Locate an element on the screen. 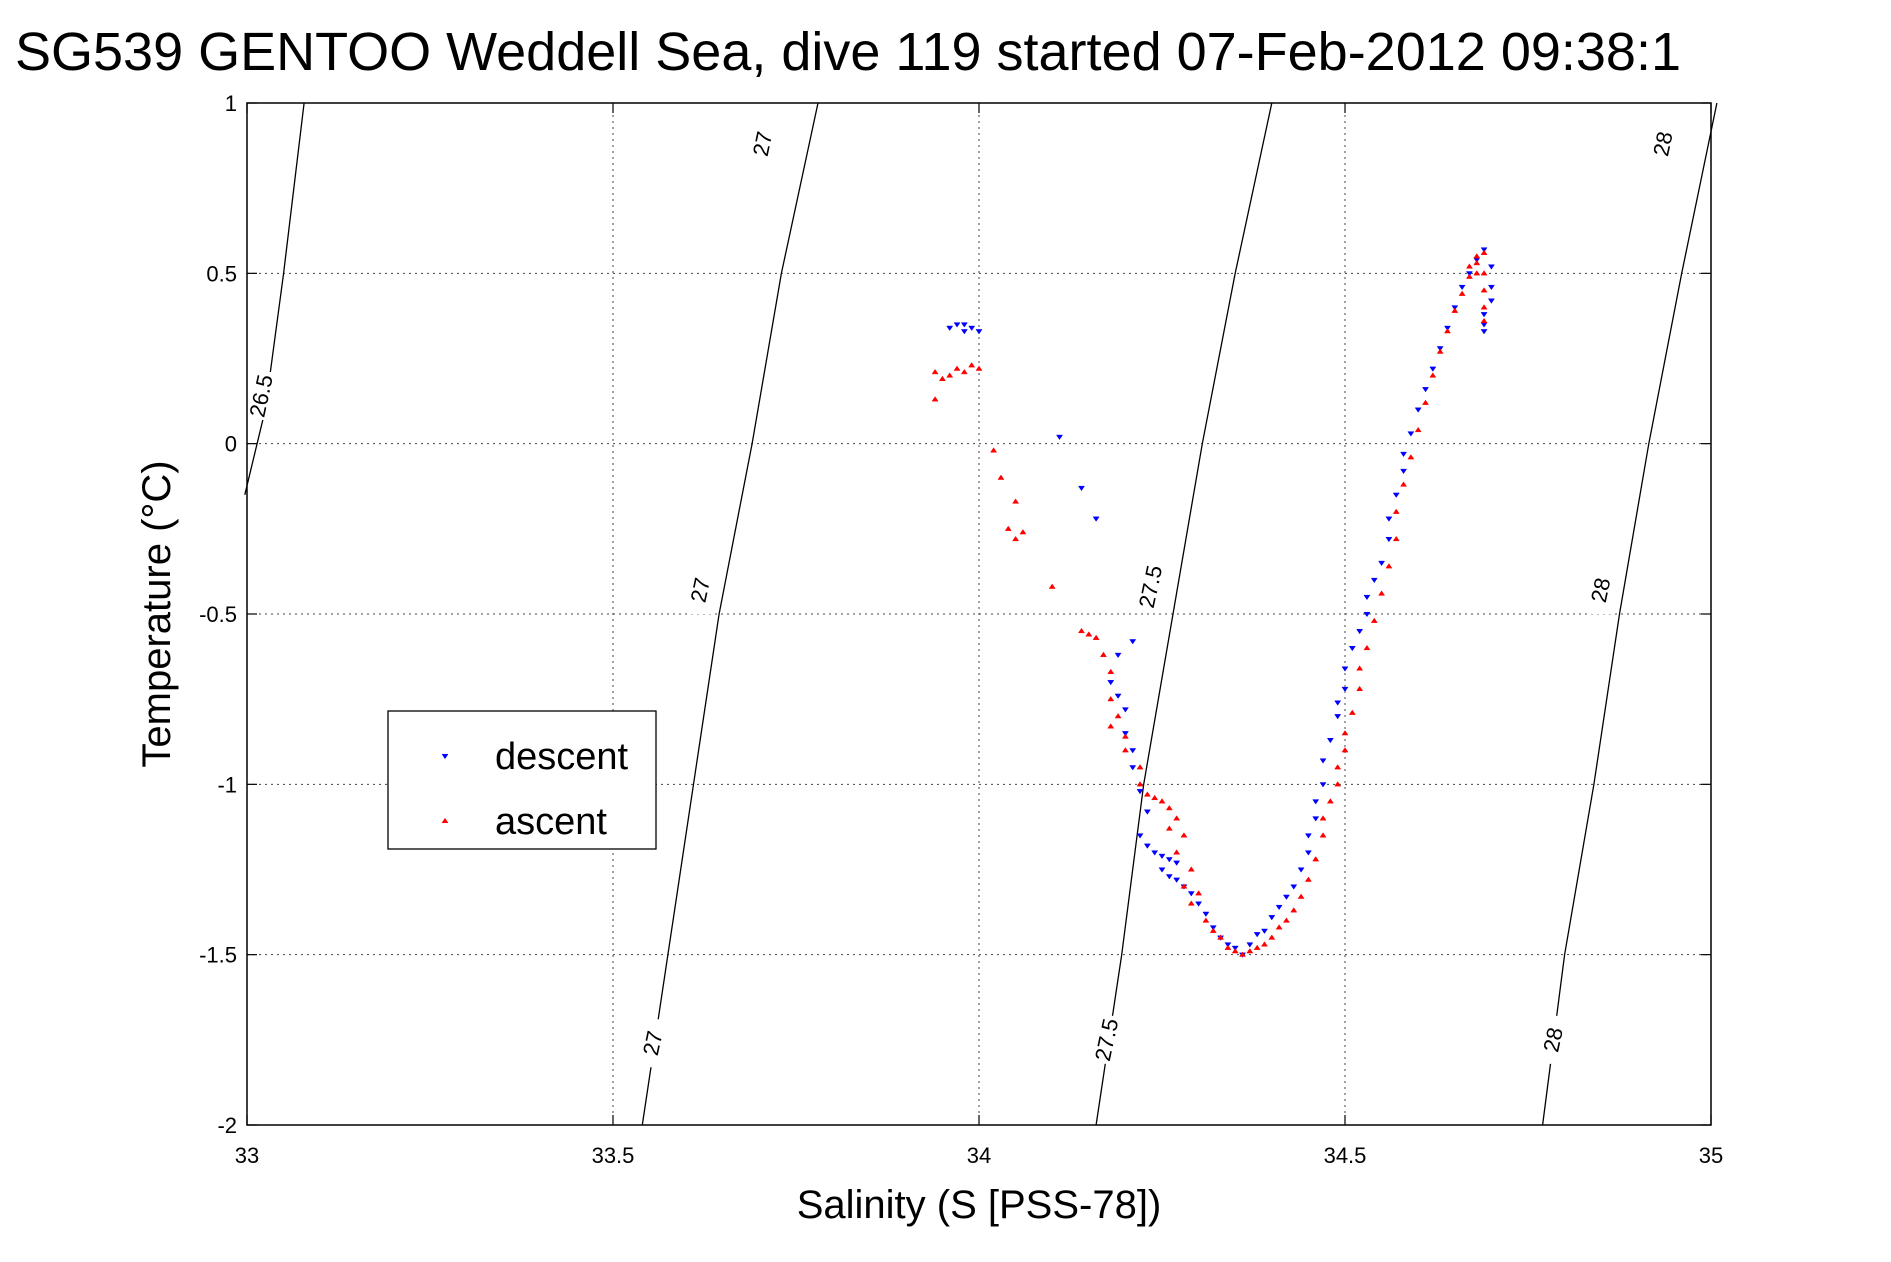 Image resolution: width=1891 pixels, height=1262 pixels. y-tick-label: -1.5 is located at coordinates (218, 955).